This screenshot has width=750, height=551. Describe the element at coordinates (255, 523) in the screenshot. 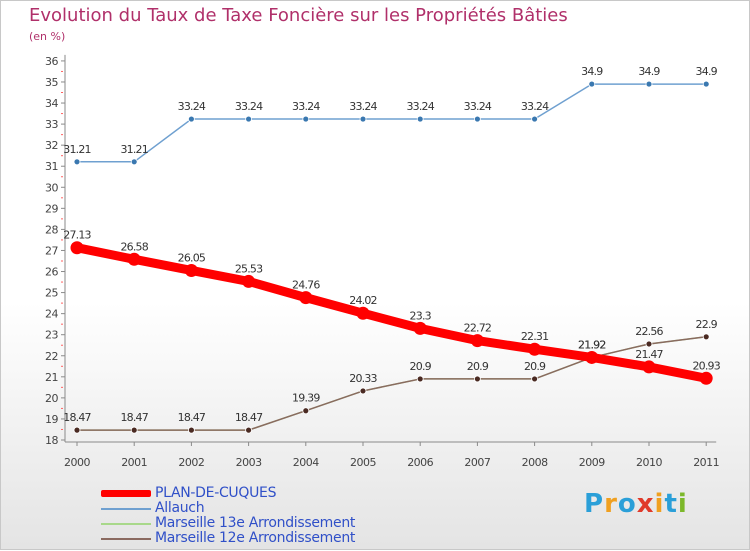

I see `legend-label: Marseille 13e Arrondissement` at that location.